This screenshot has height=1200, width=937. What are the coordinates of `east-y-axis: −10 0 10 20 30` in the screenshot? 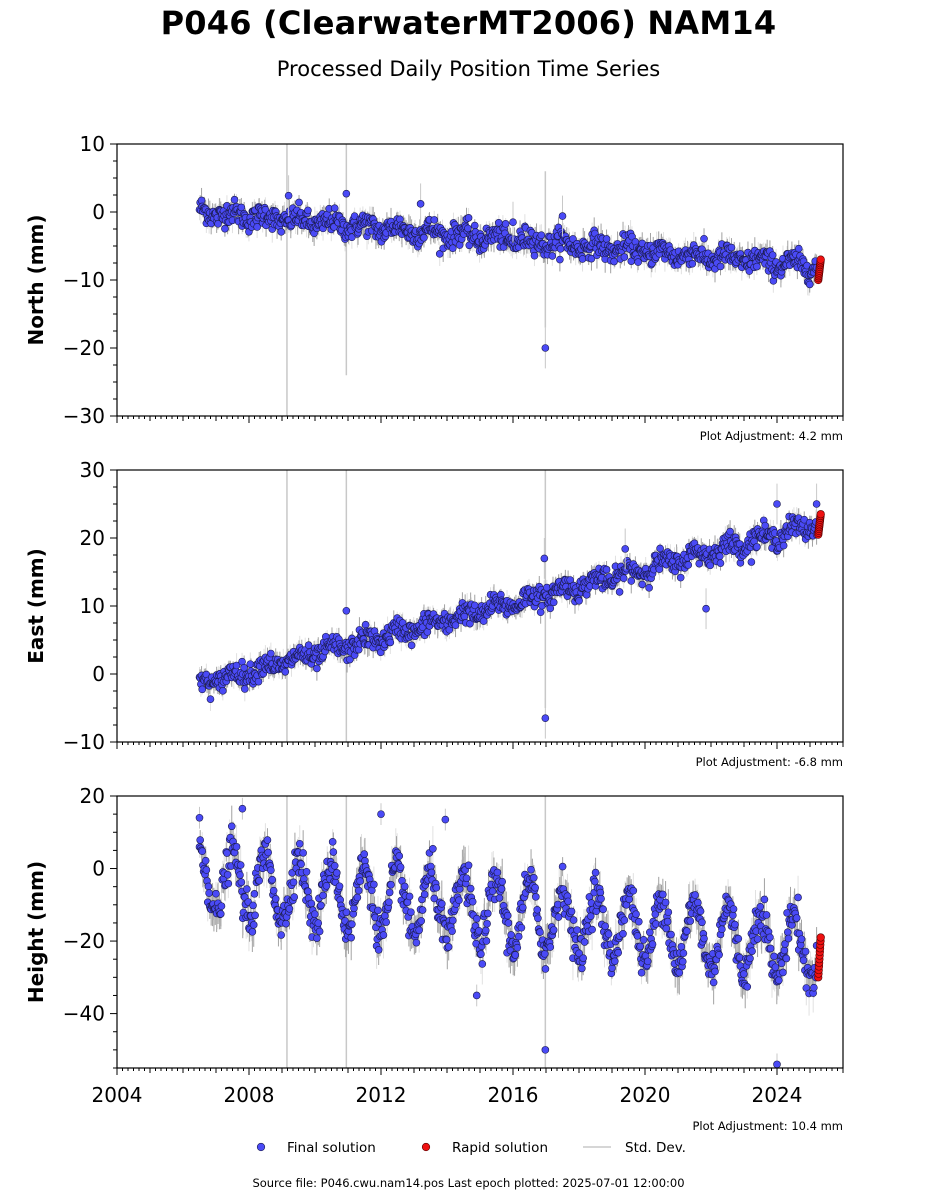 It's located at (90, 606).